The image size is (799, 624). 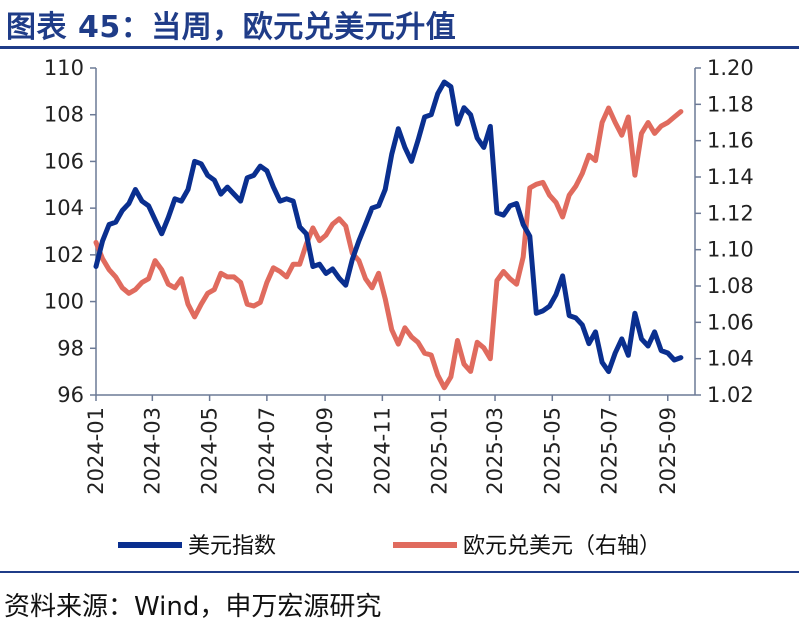 I want to click on title-underline, so click(x=399, y=47).